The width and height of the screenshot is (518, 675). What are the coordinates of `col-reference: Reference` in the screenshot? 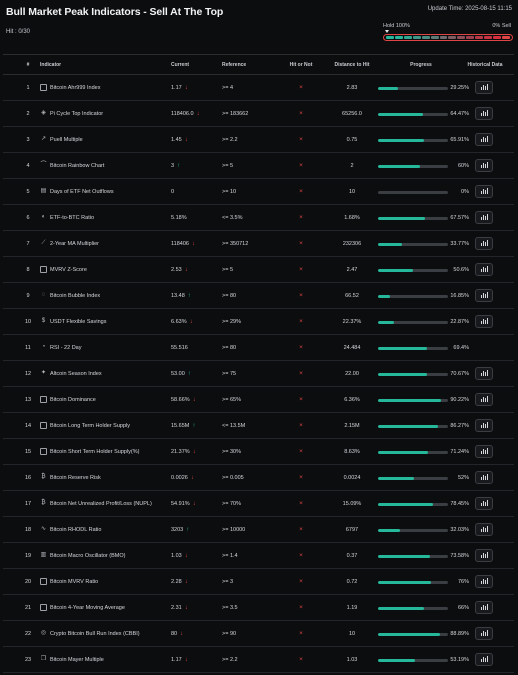 It's located at (234, 64).